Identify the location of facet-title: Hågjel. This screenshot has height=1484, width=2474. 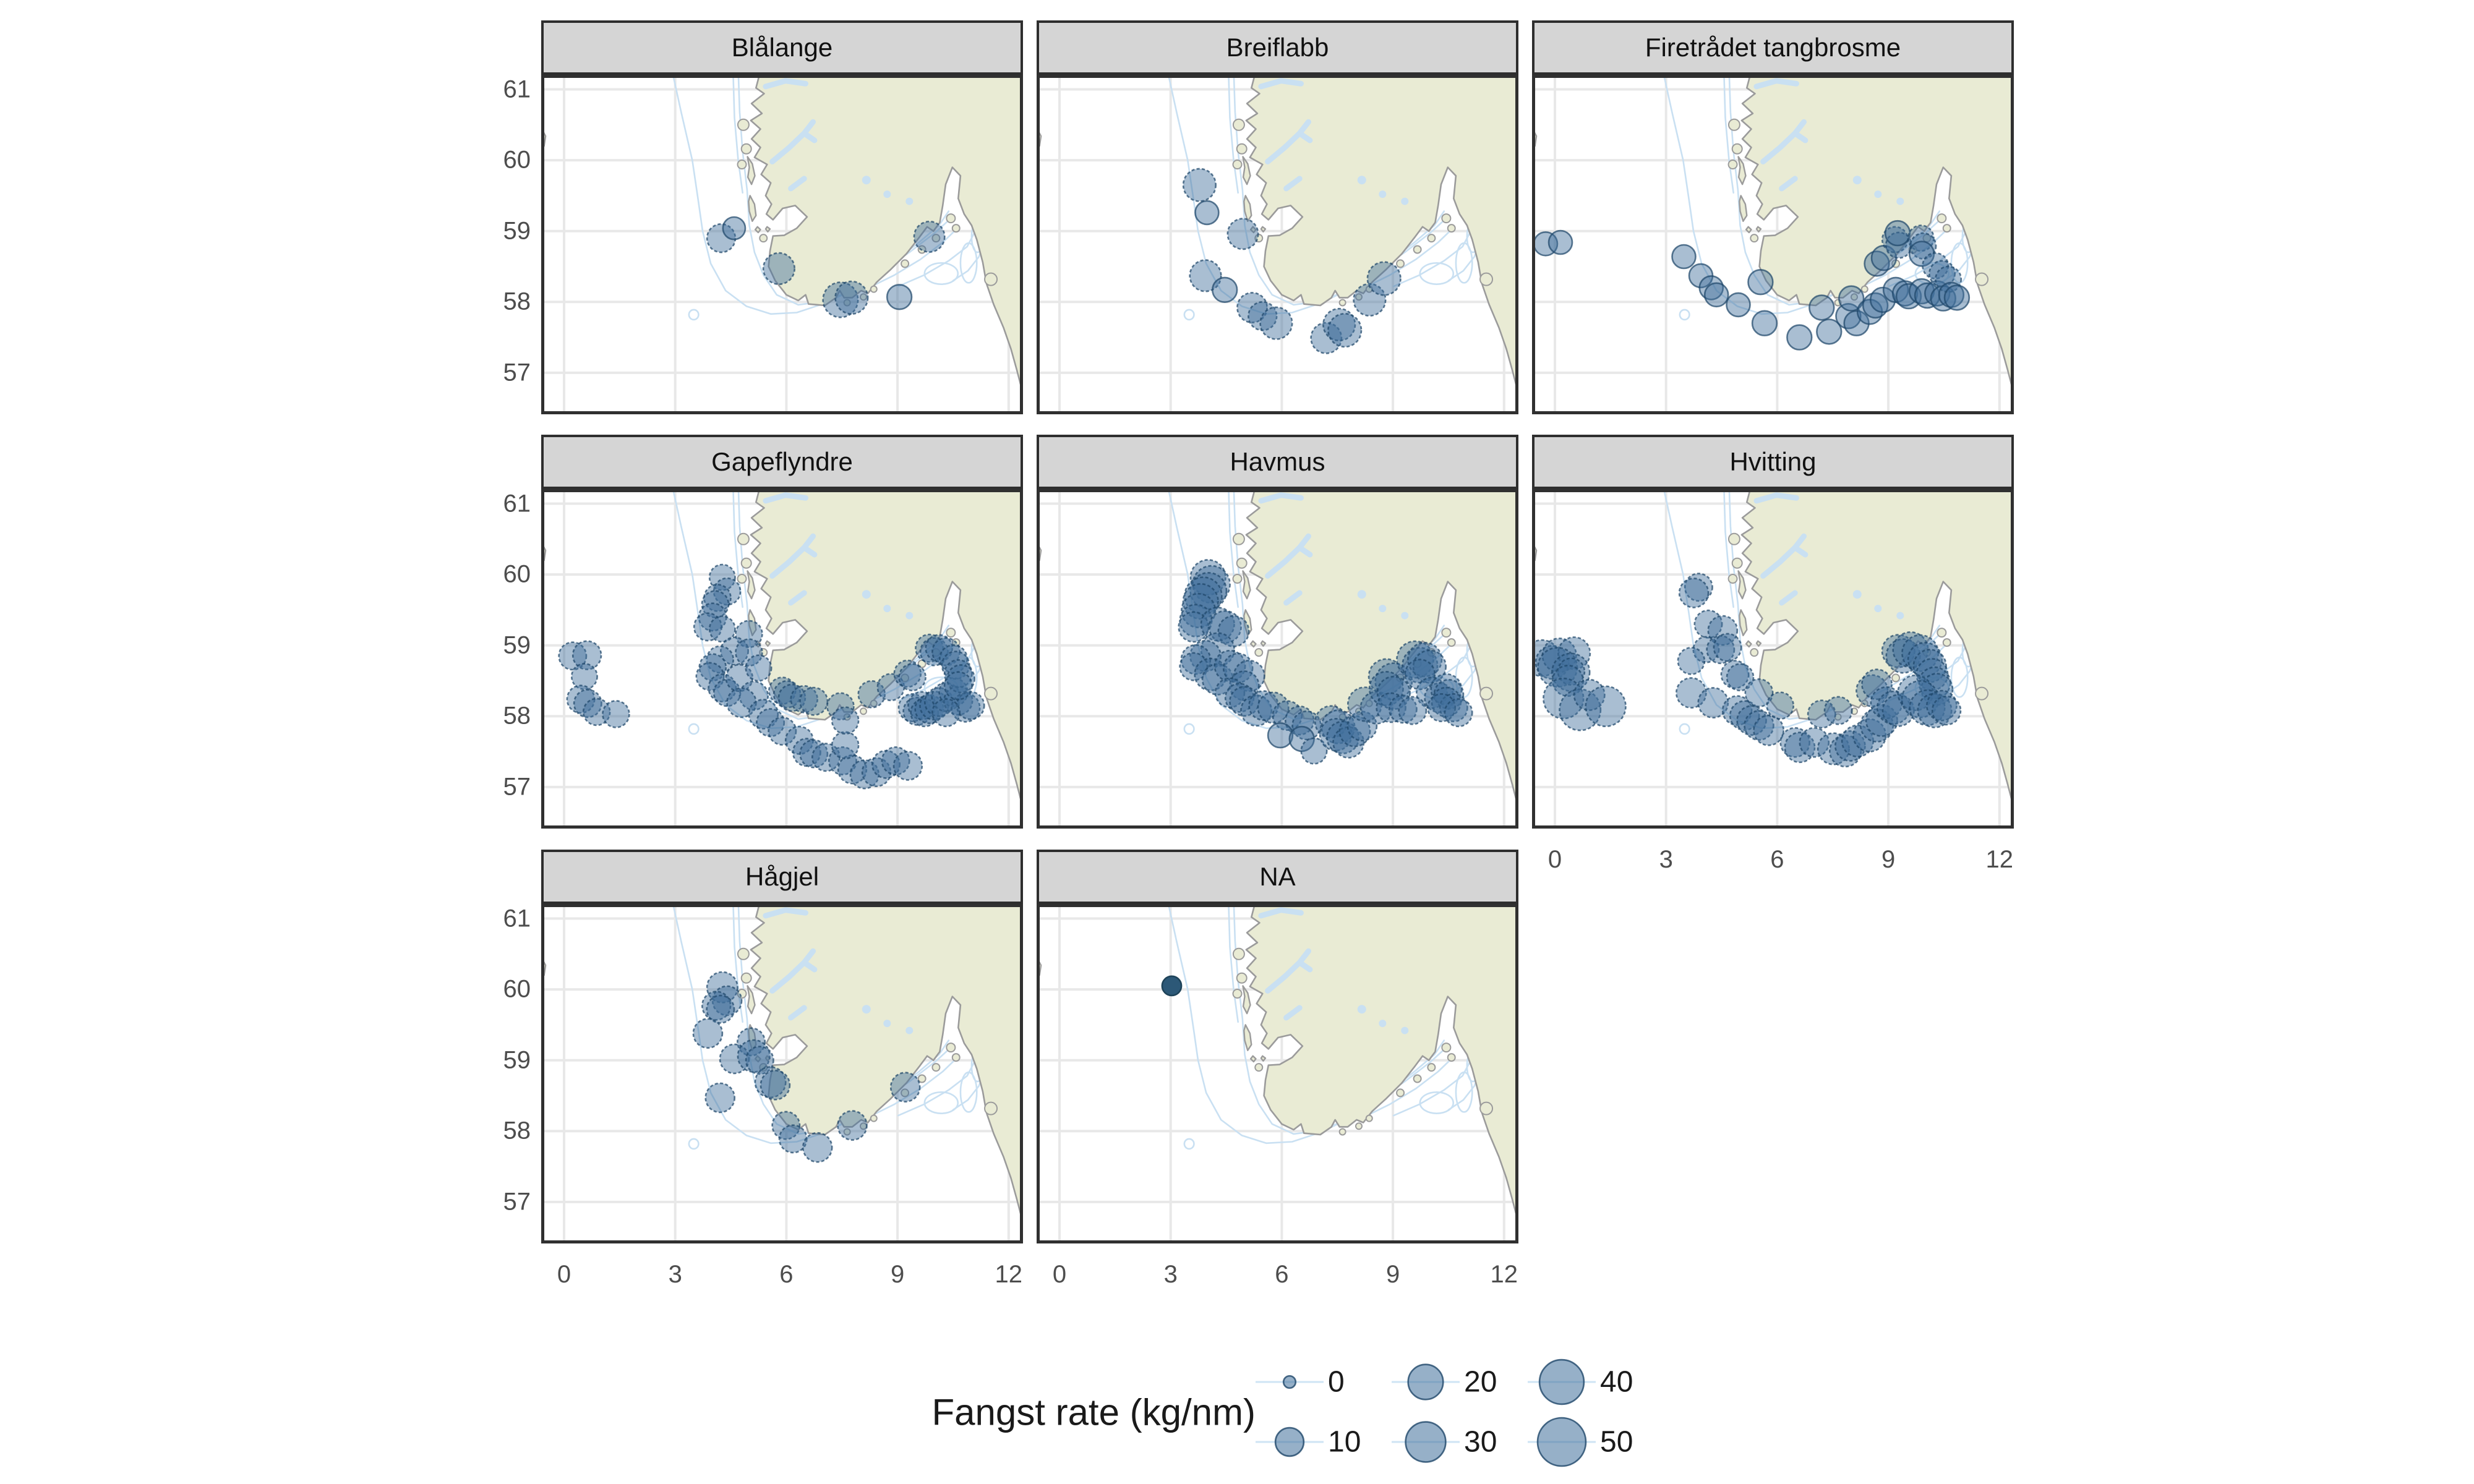
(782, 876).